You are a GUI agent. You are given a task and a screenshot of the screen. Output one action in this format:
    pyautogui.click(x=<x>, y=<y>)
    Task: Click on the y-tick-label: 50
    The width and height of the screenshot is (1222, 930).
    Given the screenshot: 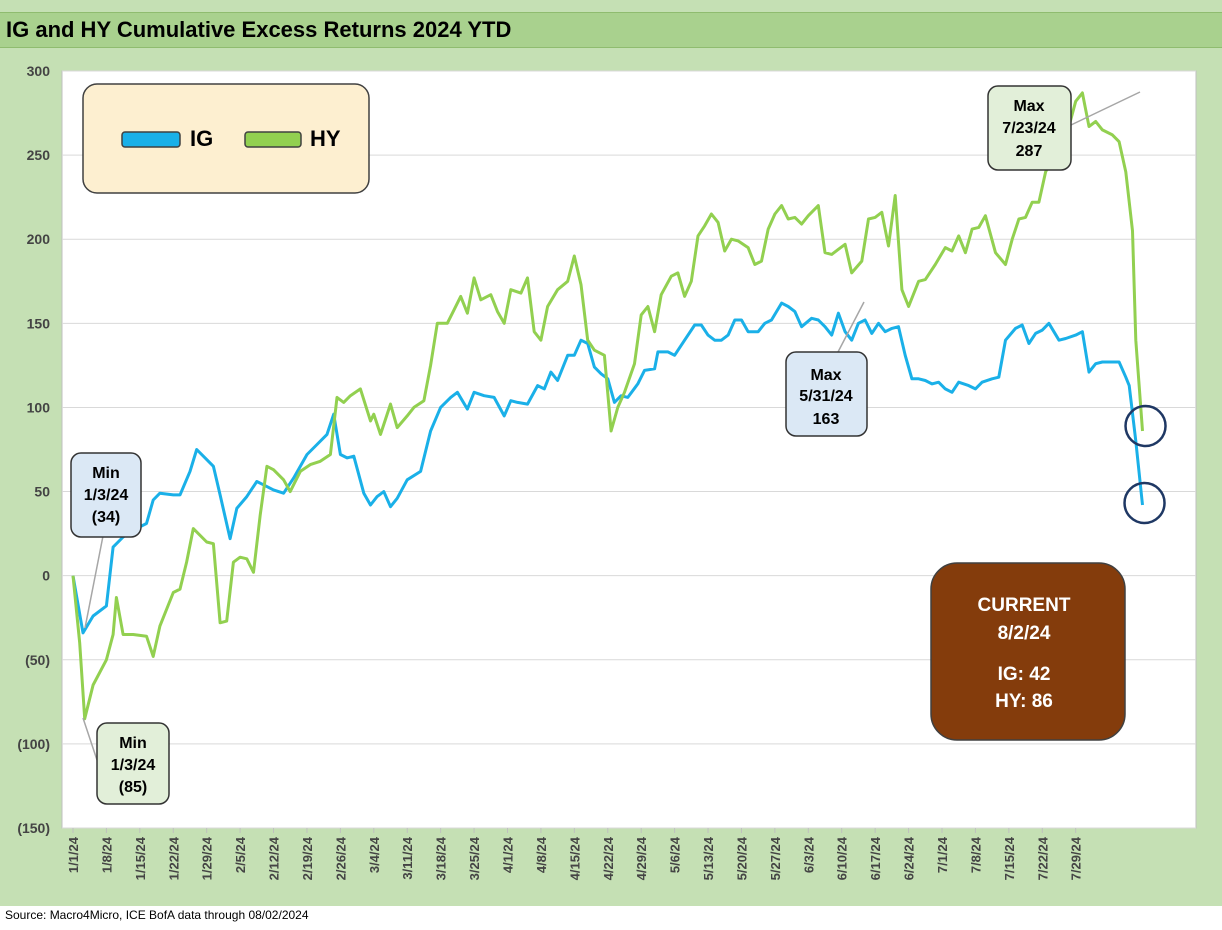 What is the action you would take?
    pyautogui.click(x=42, y=492)
    